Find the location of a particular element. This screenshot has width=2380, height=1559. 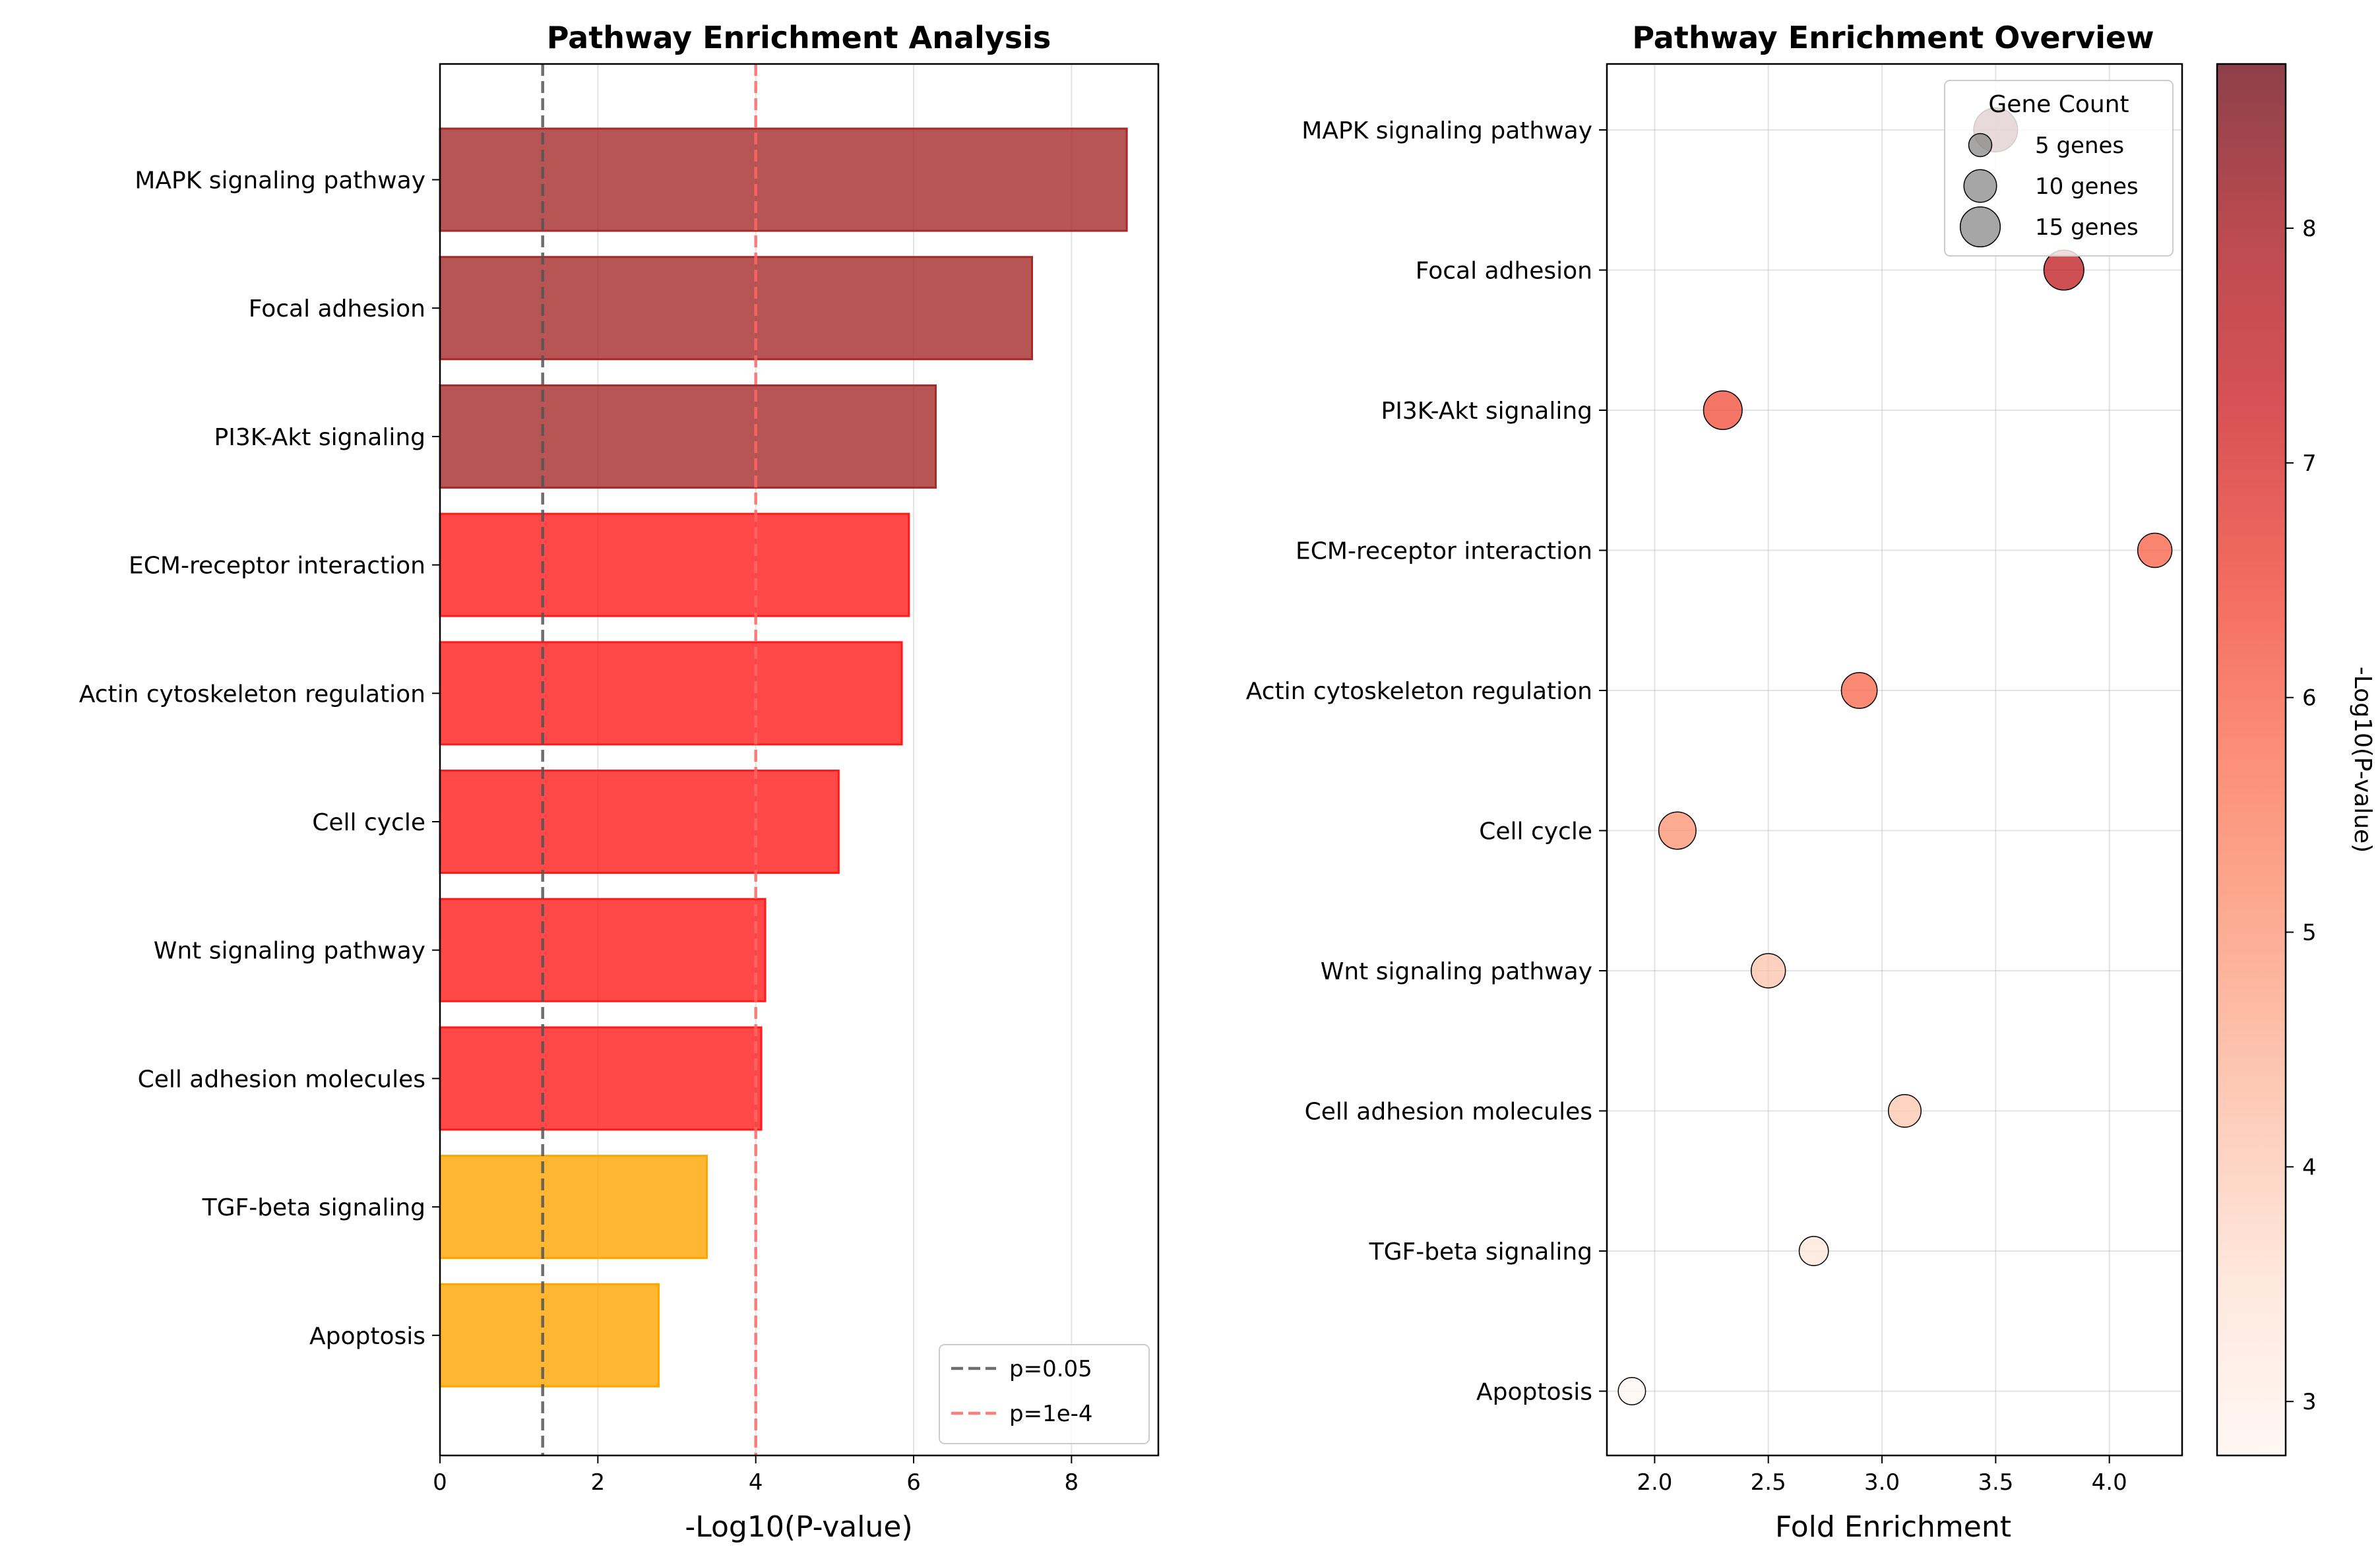

colorbar-tick-label: 8 is located at coordinates (2309, 229).